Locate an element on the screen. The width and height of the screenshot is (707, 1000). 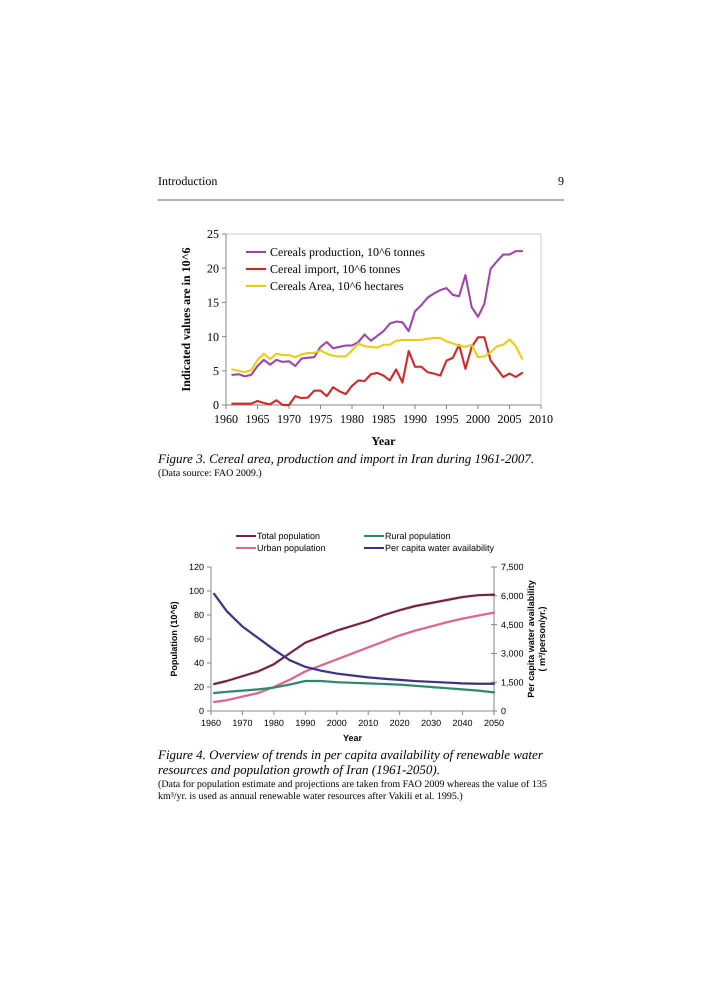
y2-tick-label: 4,500 is located at coordinates (512, 625).